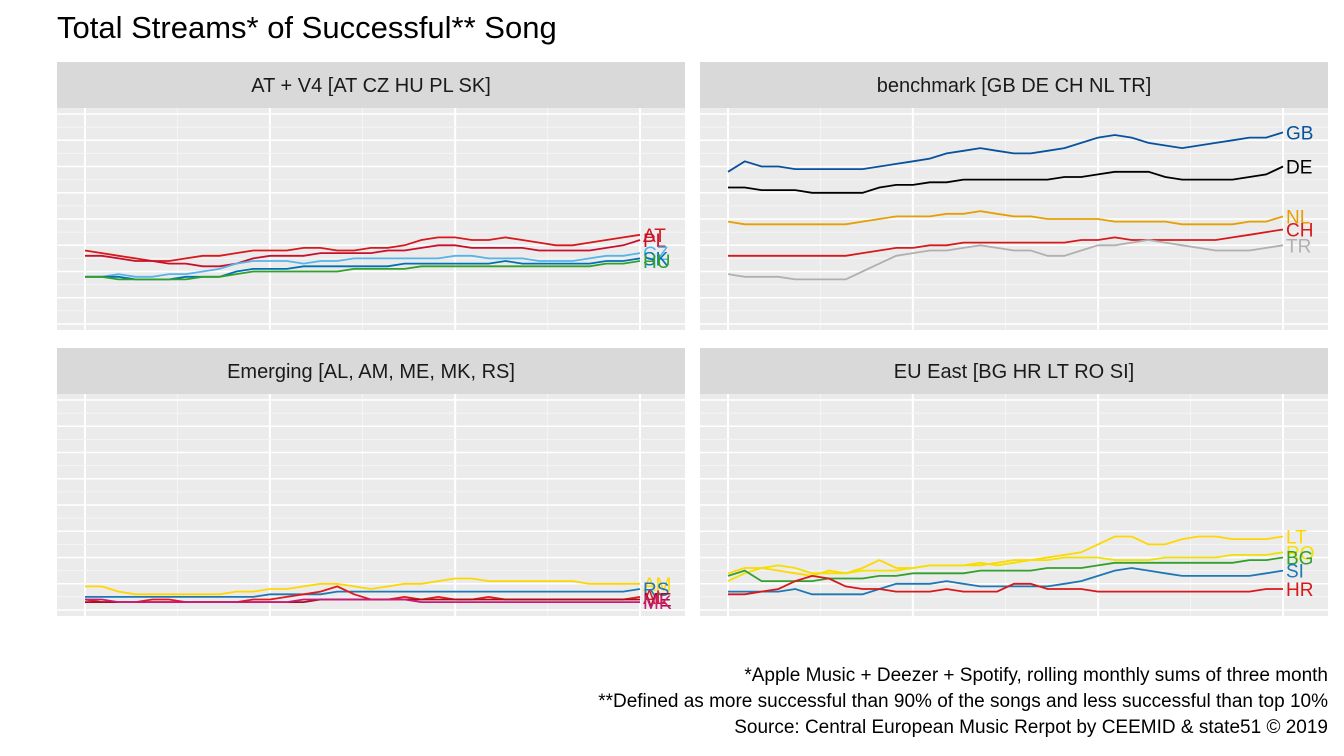 This screenshot has height=756, width=1344. What do you see at coordinates (1299, 133) in the screenshot?
I see `series-label-gb: GB` at bounding box center [1299, 133].